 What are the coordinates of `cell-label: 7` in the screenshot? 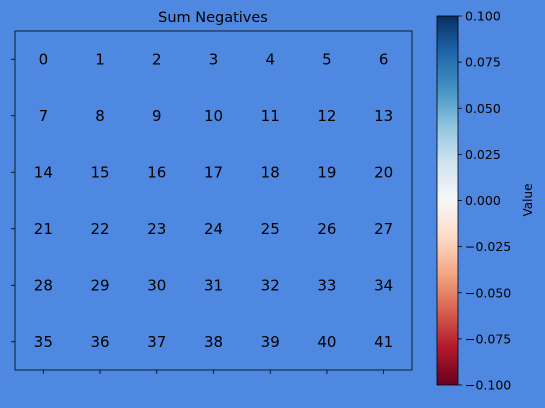 It's located at (44, 116).